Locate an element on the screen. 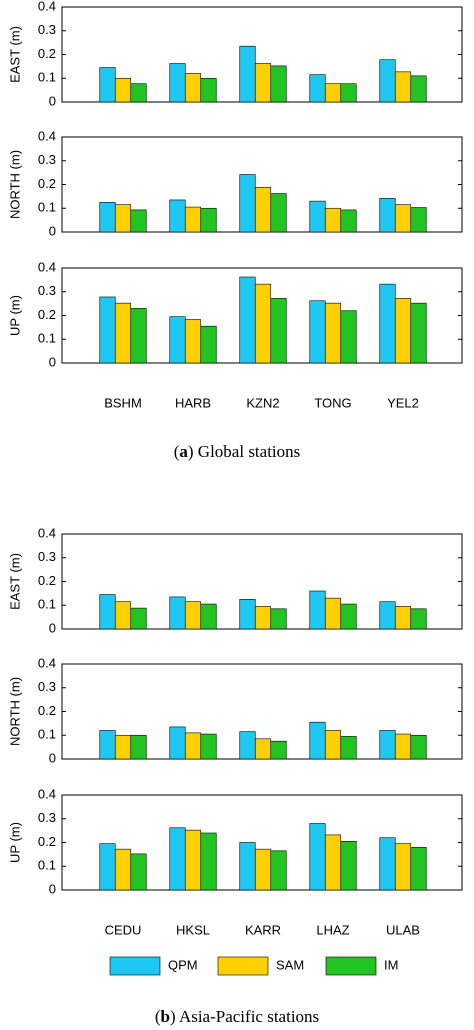  legend-label: QPM is located at coordinates (183, 964).